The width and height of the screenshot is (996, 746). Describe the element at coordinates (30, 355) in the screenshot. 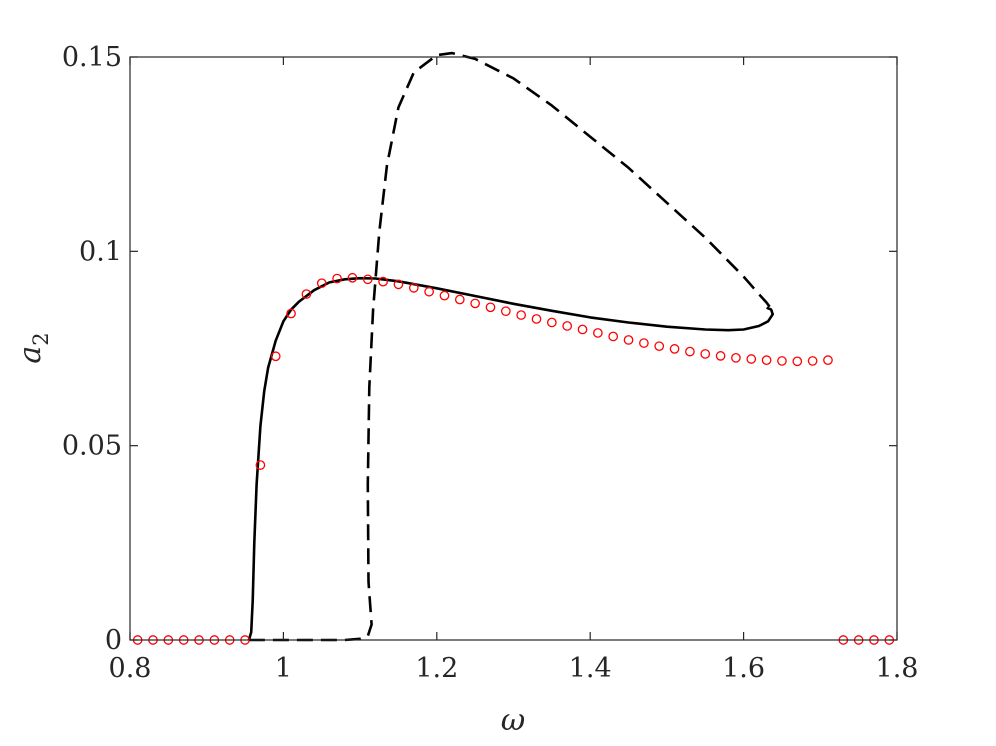

I see `y-axis-label-main: a` at that location.